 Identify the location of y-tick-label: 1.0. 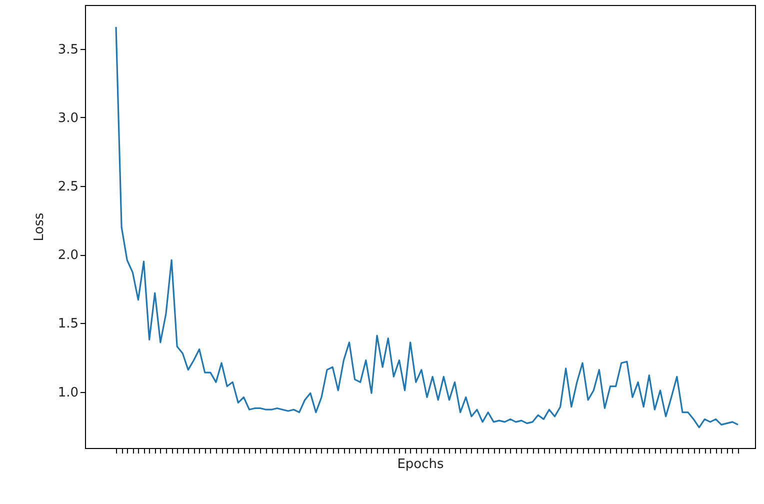
(68, 392).